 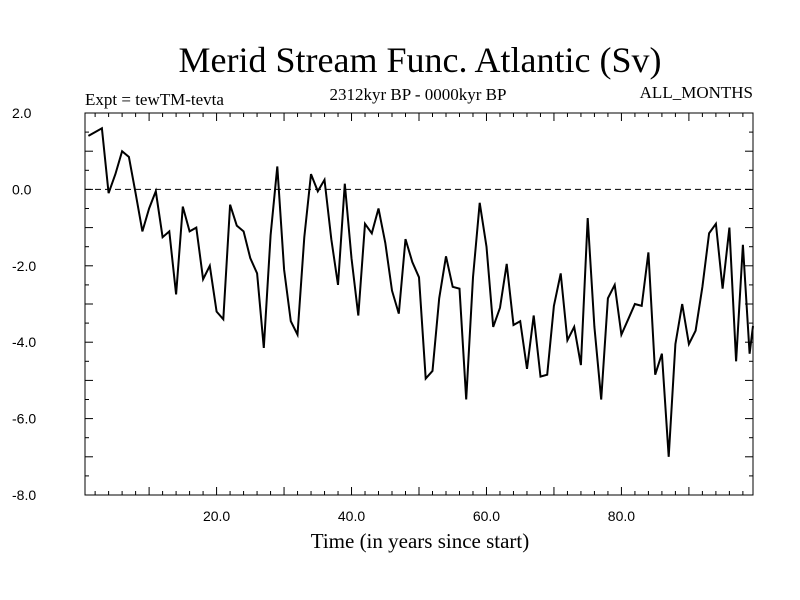 I want to click on months-label: ALL_MONTHS, so click(x=696, y=92).